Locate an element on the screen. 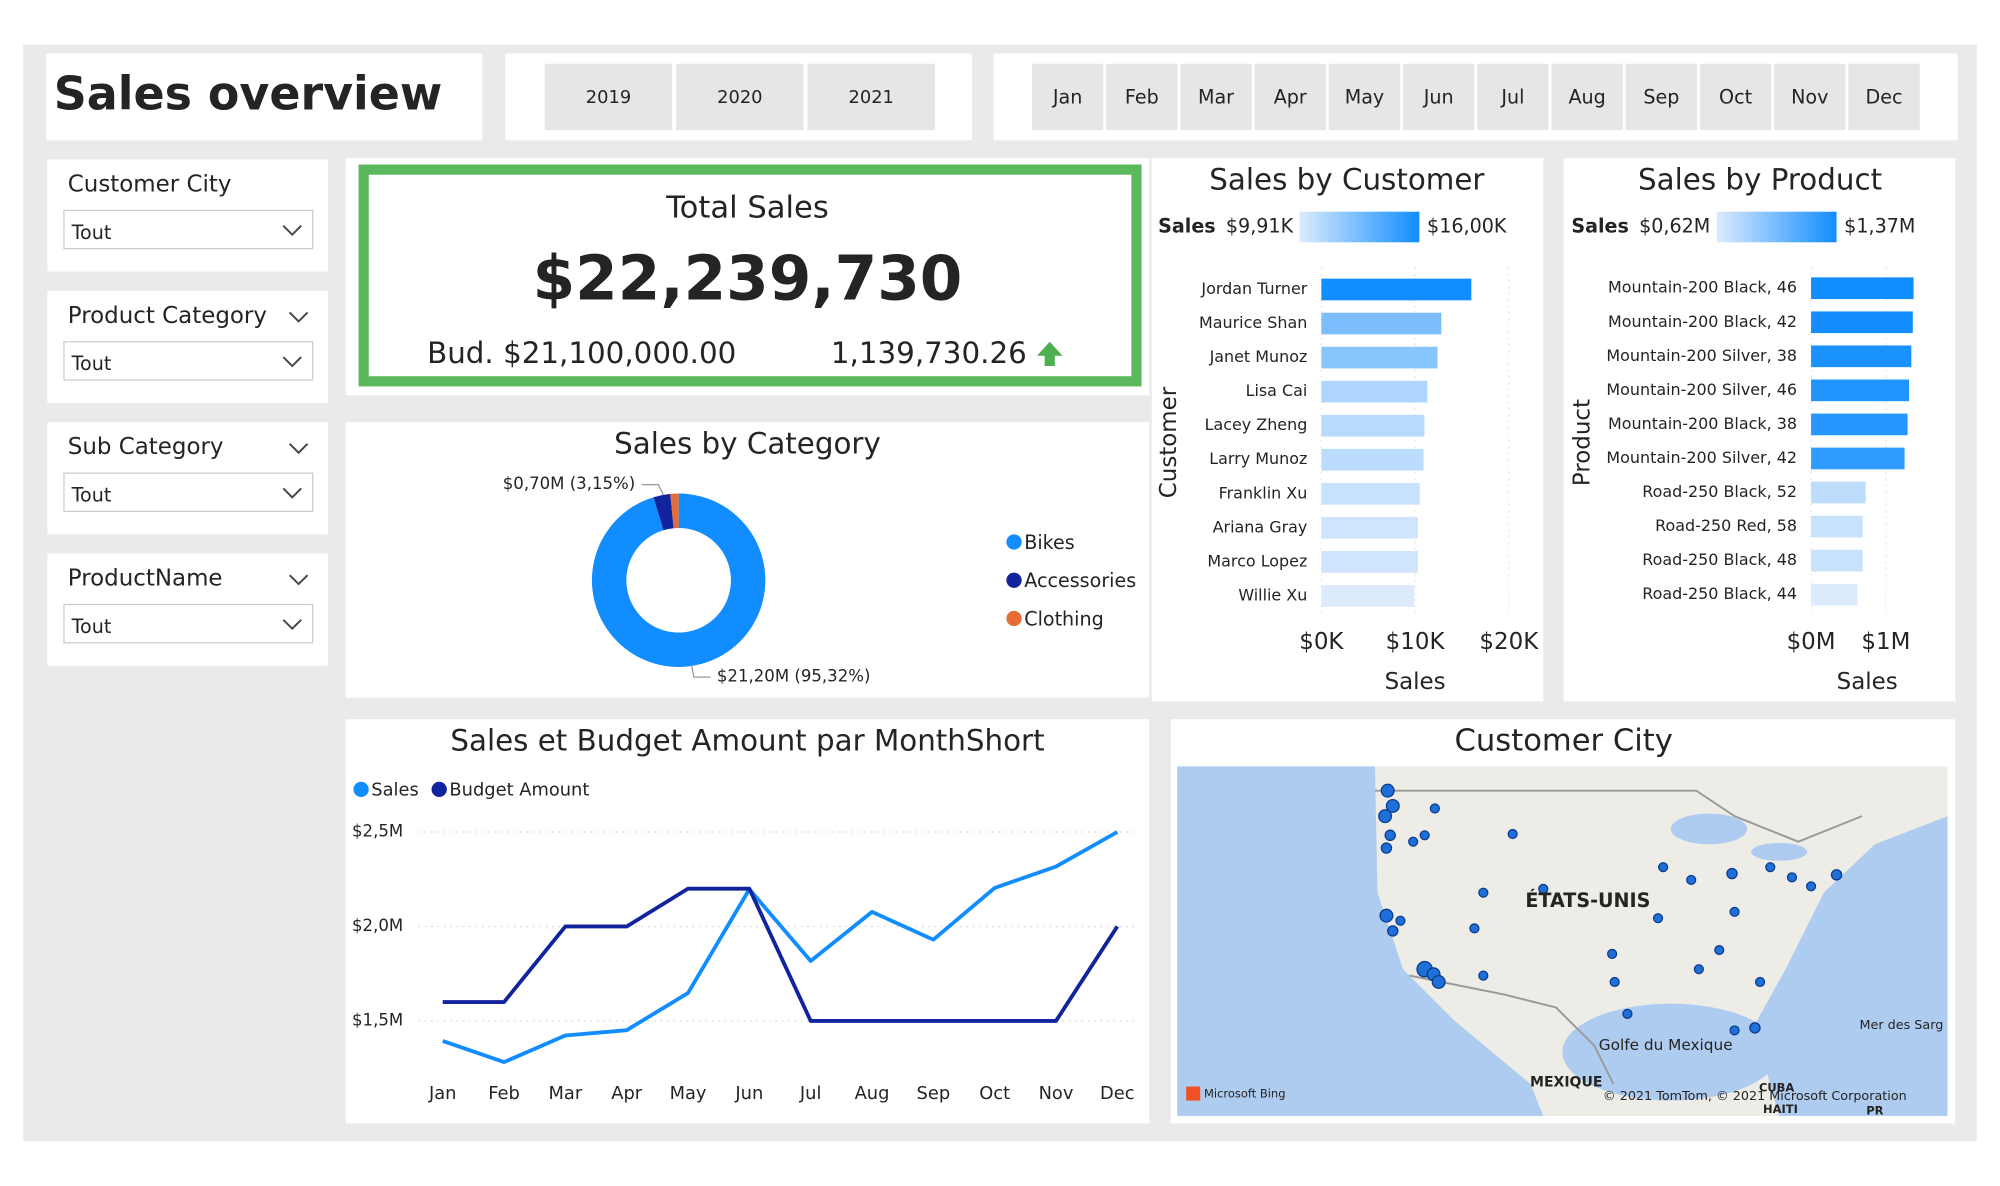 The width and height of the screenshot is (2000, 1186). month-label: Aug is located at coordinates (1586, 97).